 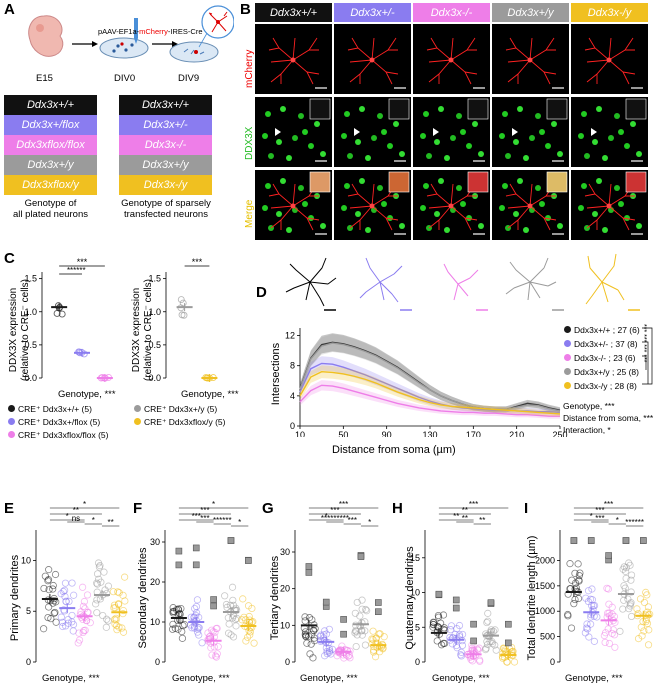 I want to click on d-y-tick-label: 4, so click(x=292, y=396).